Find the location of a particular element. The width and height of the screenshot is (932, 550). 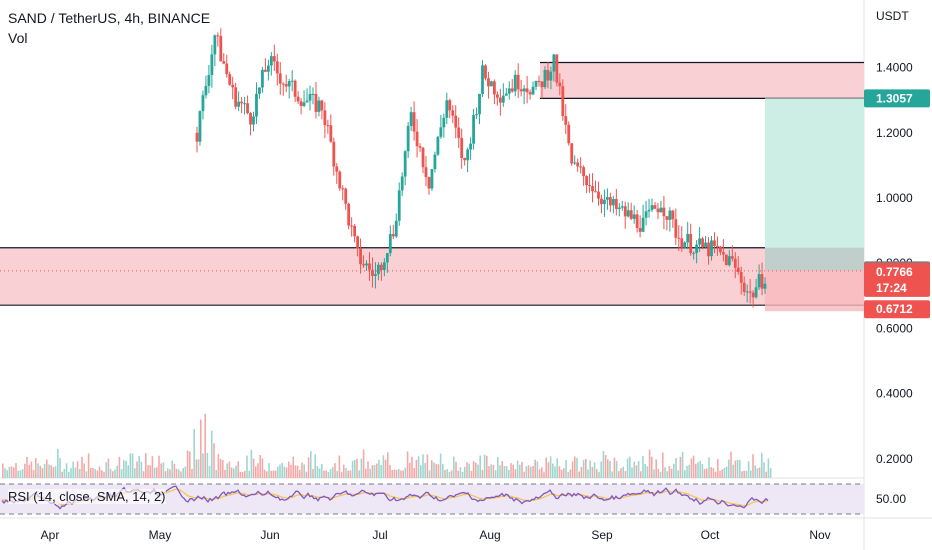

position-loss-area is located at coordinates (814, 291).